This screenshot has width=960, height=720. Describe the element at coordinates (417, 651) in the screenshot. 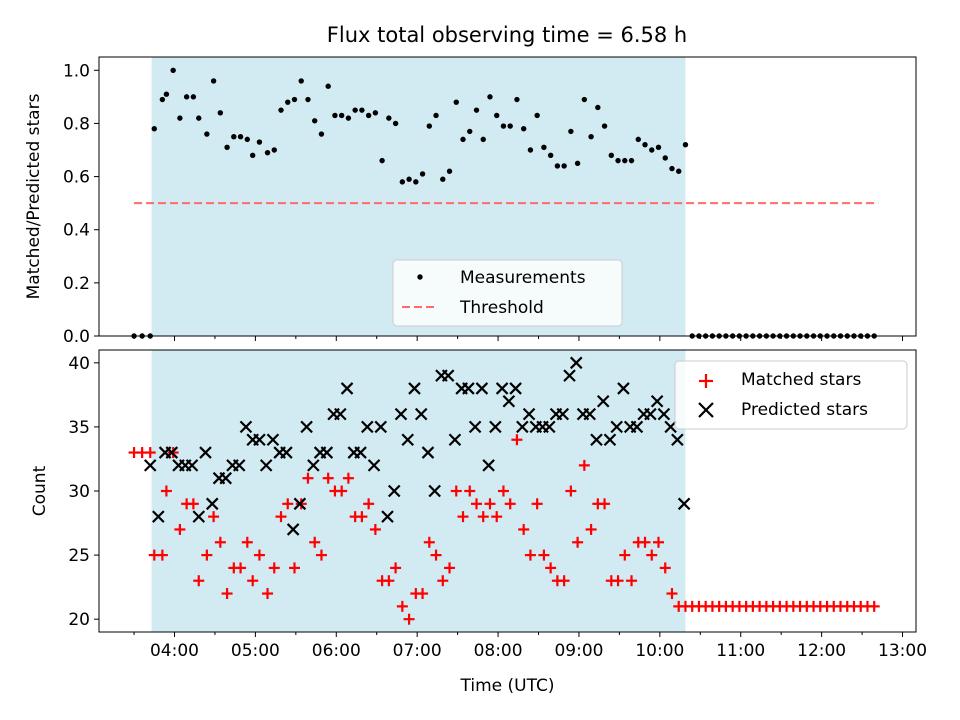

I see `x-tick-label: 07:00` at that location.